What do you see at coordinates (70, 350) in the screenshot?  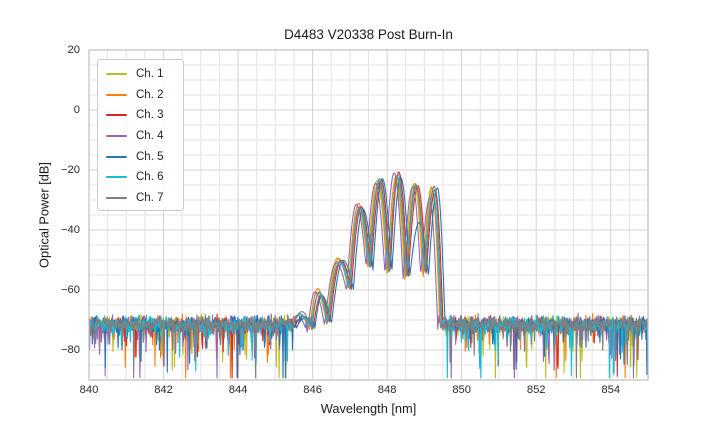 I see `y-tick--80: −80` at bounding box center [70, 350].